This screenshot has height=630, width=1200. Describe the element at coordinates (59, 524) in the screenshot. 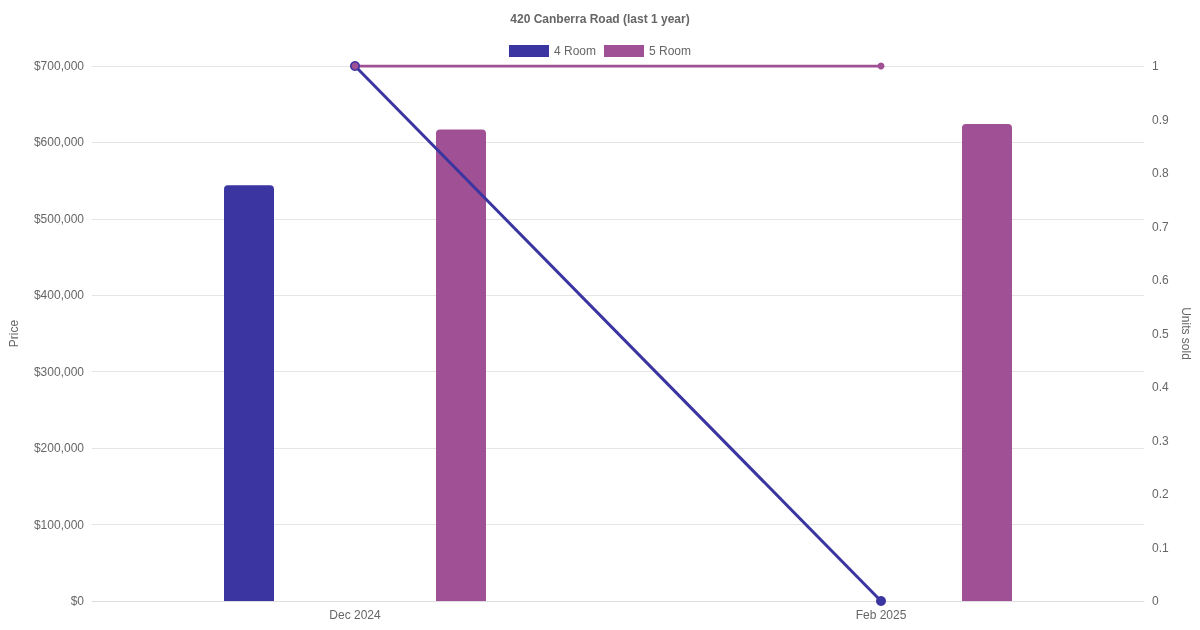

I see `y-tick-label: $100,000` at that location.